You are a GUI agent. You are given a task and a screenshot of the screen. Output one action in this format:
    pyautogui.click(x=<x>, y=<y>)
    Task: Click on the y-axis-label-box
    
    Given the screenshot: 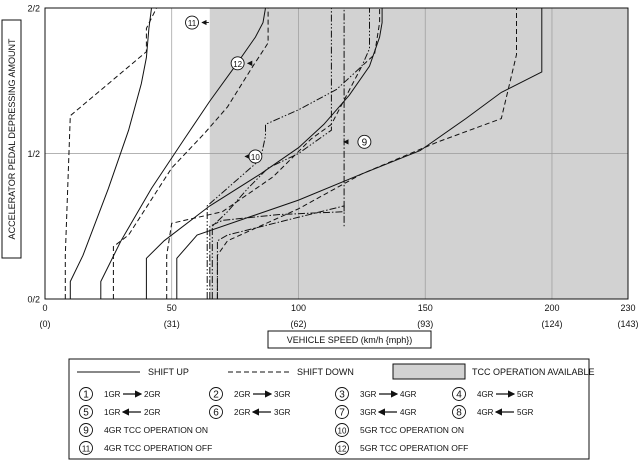 What is the action you would take?
    pyautogui.click(x=11, y=139)
    